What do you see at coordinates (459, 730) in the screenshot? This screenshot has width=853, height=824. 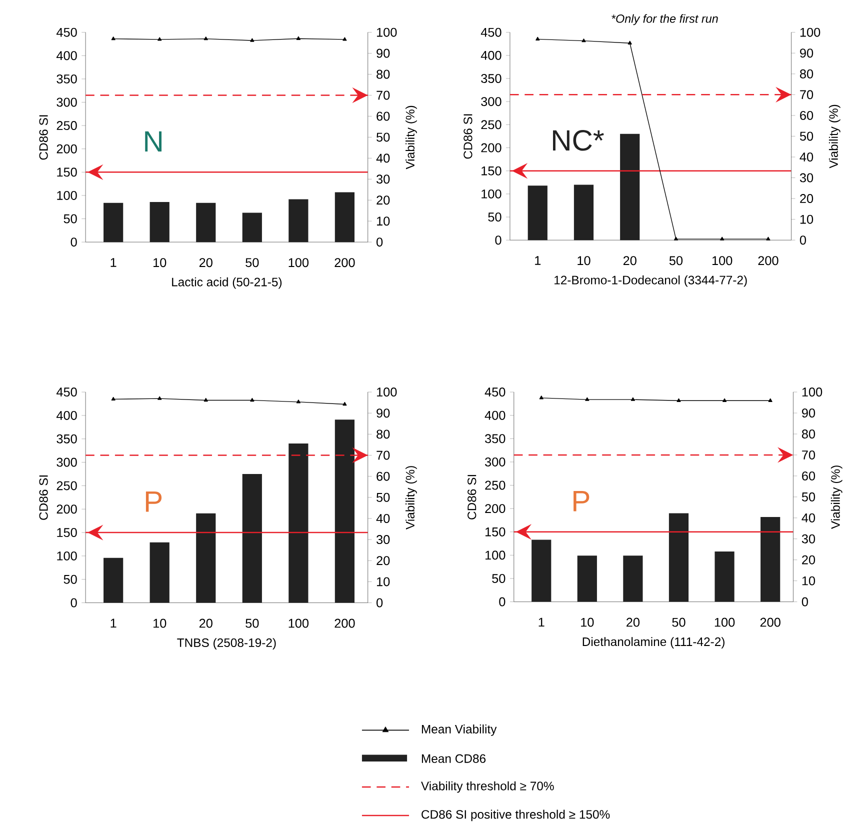 I see `legend-label: Mean Viability` at bounding box center [459, 730].